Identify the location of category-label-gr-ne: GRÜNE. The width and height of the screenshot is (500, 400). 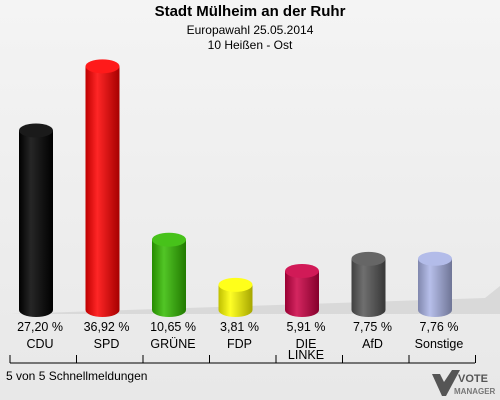
(172, 344).